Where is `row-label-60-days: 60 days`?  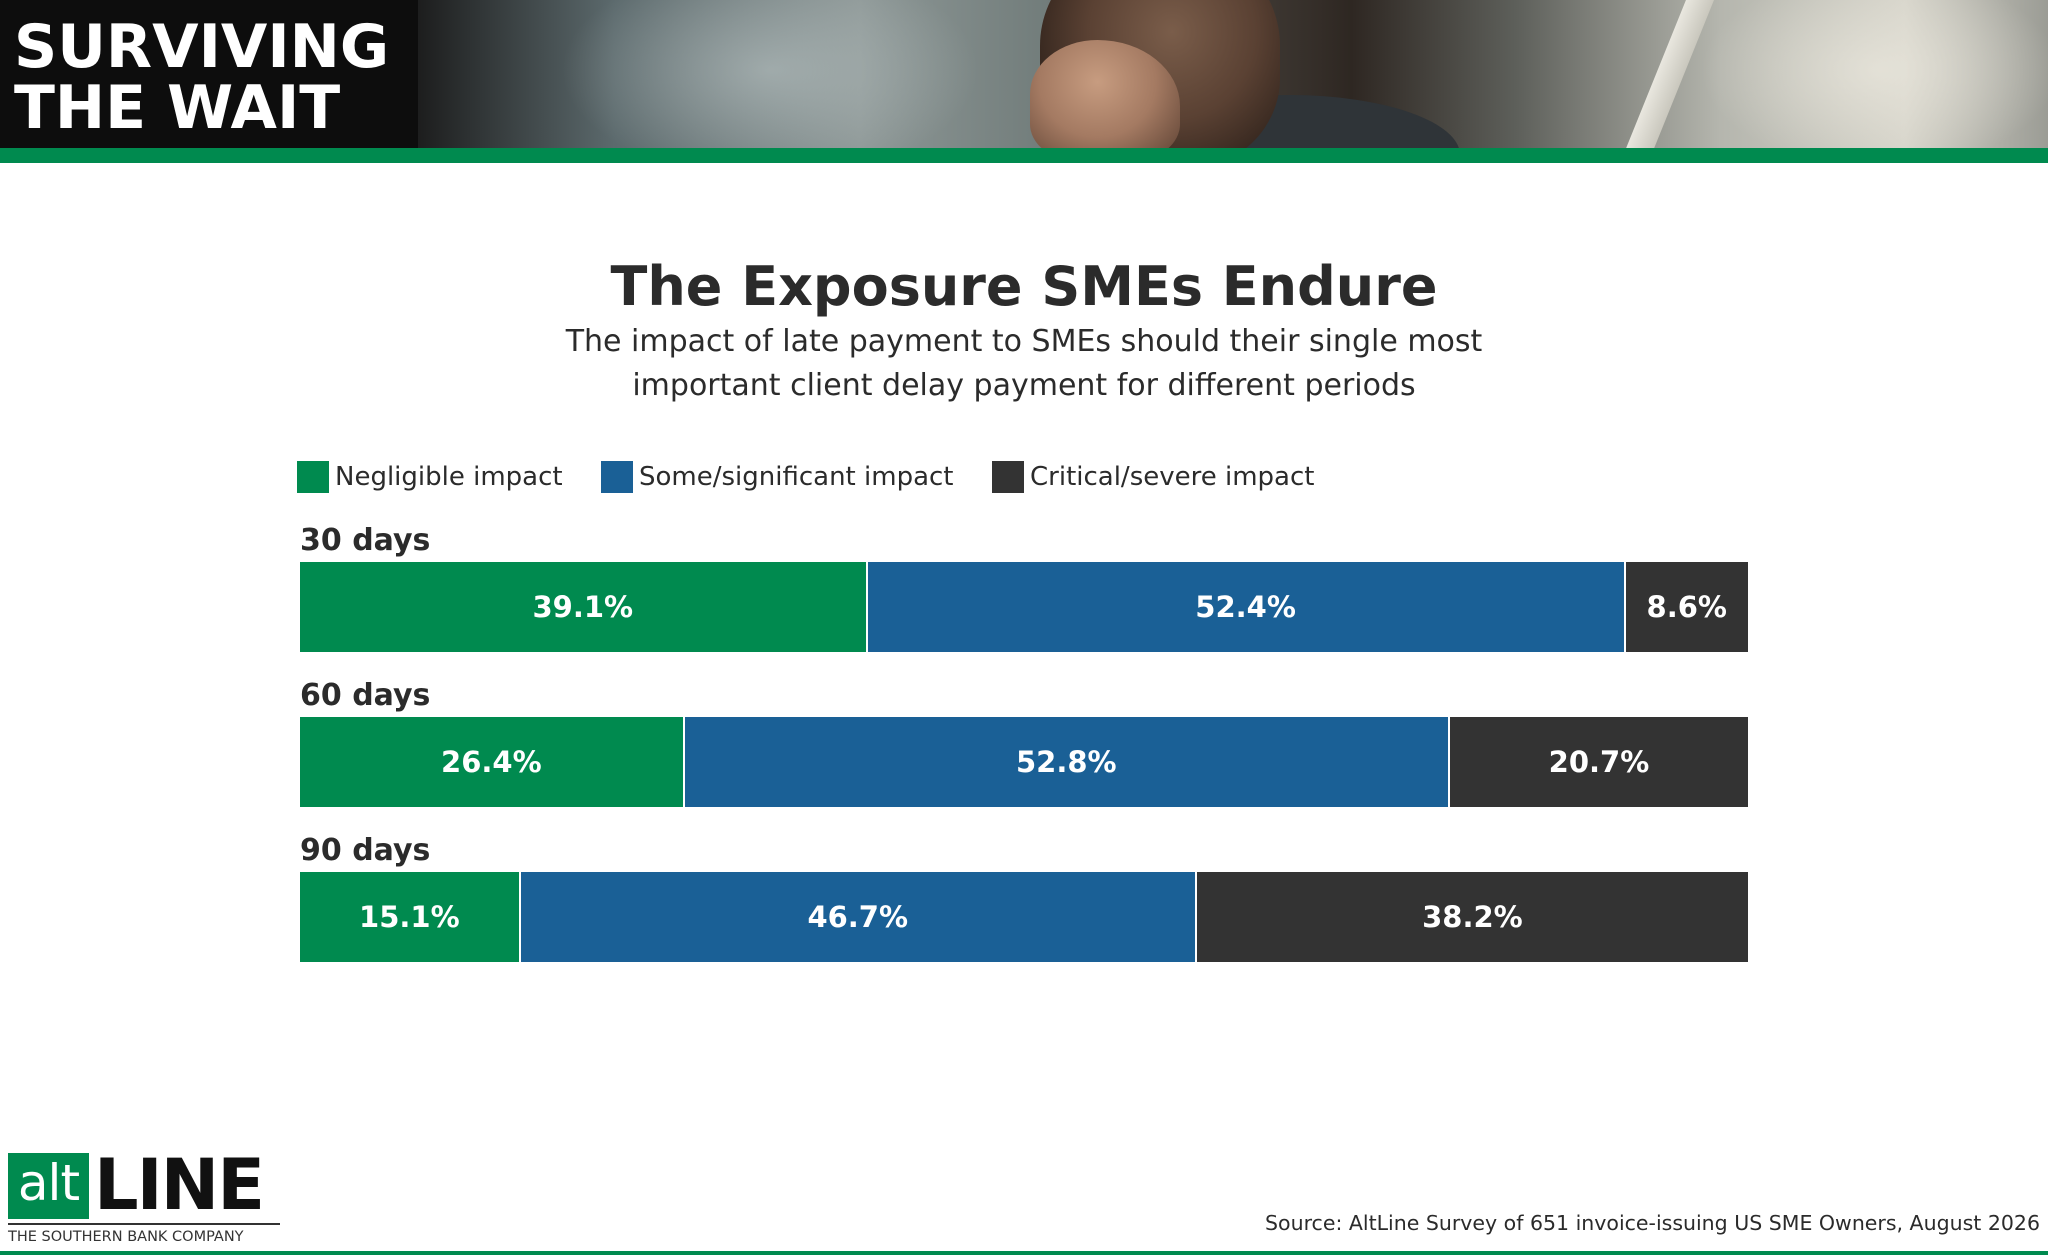
row-label-60-days: 60 days is located at coordinates (365, 695).